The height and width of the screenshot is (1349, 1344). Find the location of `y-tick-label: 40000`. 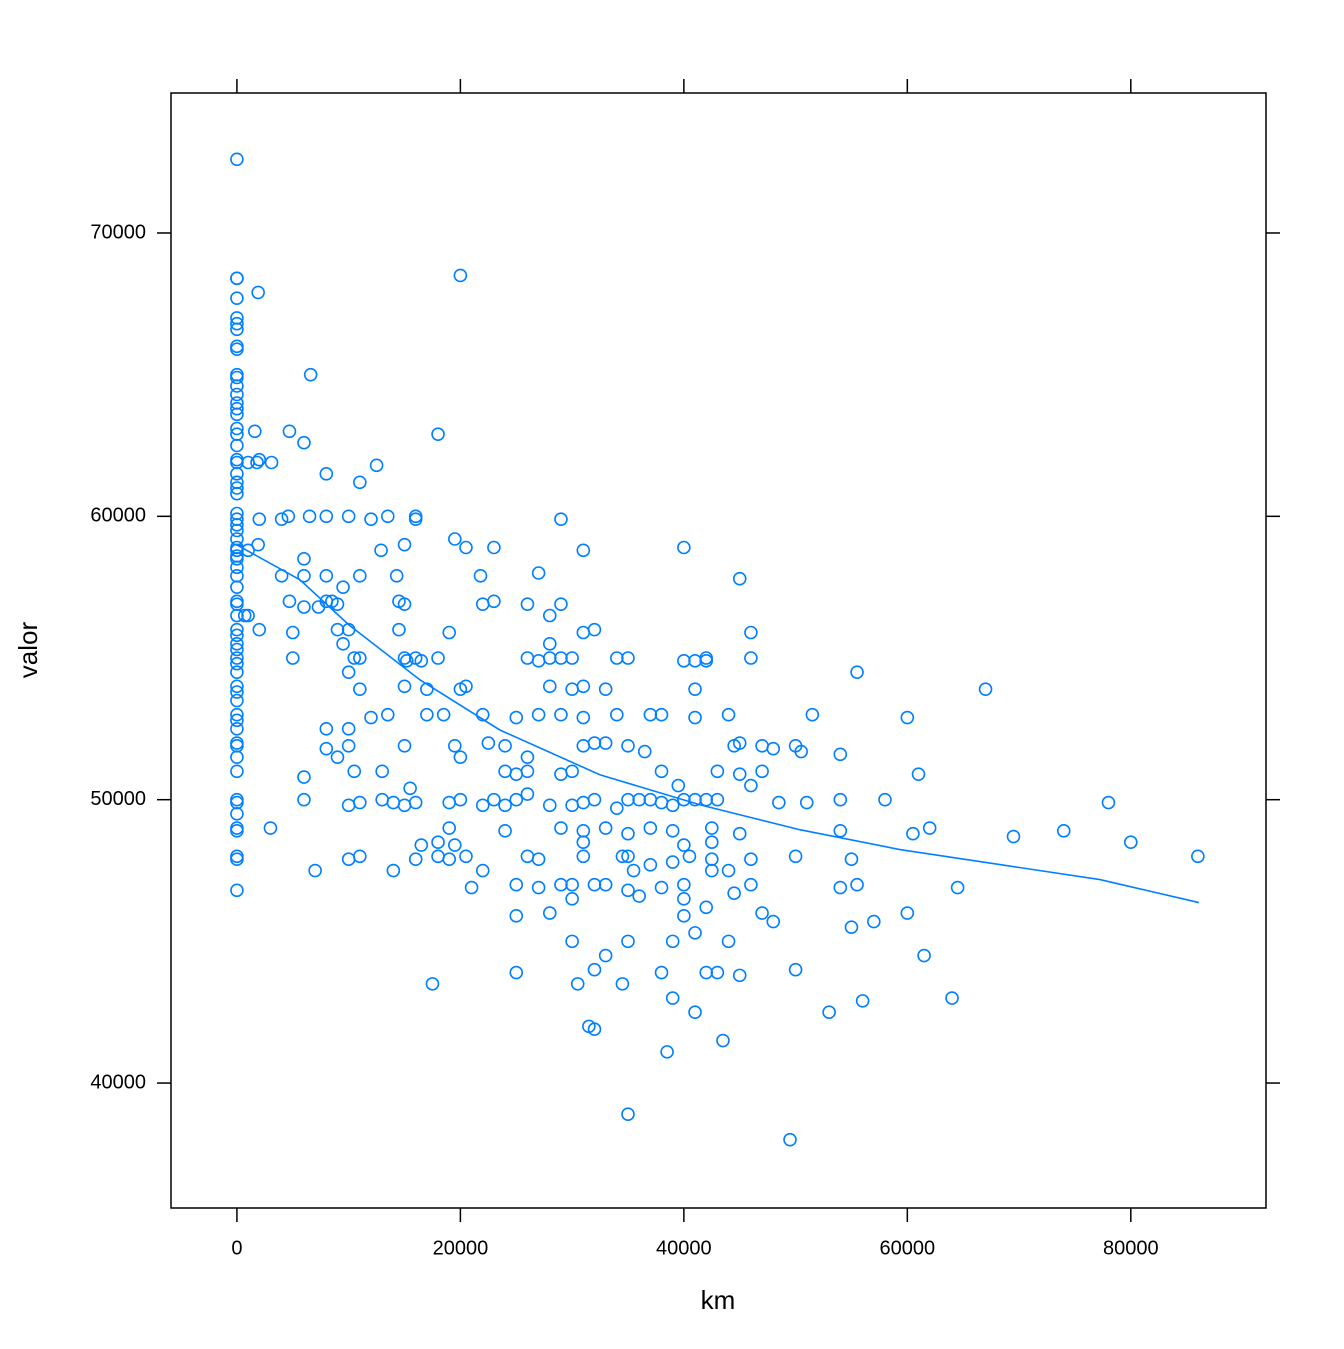

y-tick-label: 40000 is located at coordinates (118, 1082).